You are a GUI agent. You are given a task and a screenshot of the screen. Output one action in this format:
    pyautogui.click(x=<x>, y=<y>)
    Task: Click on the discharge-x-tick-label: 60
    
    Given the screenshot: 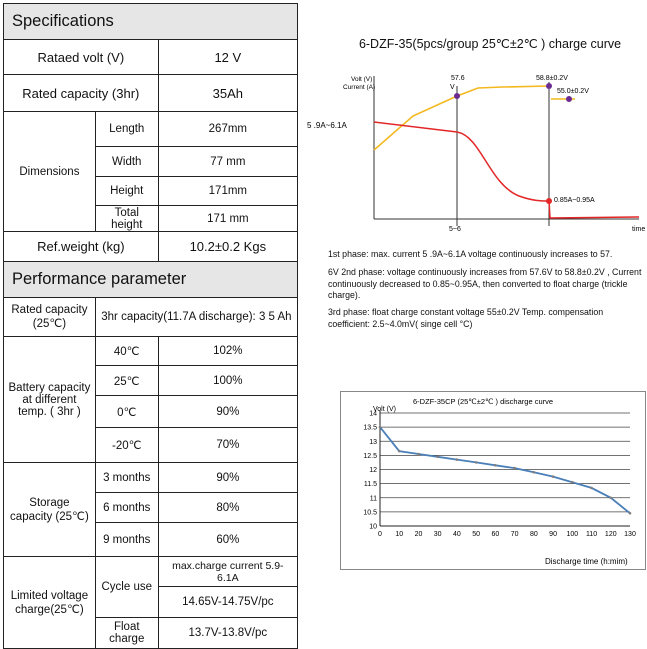 What is the action you would take?
    pyautogui.click(x=495, y=534)
    